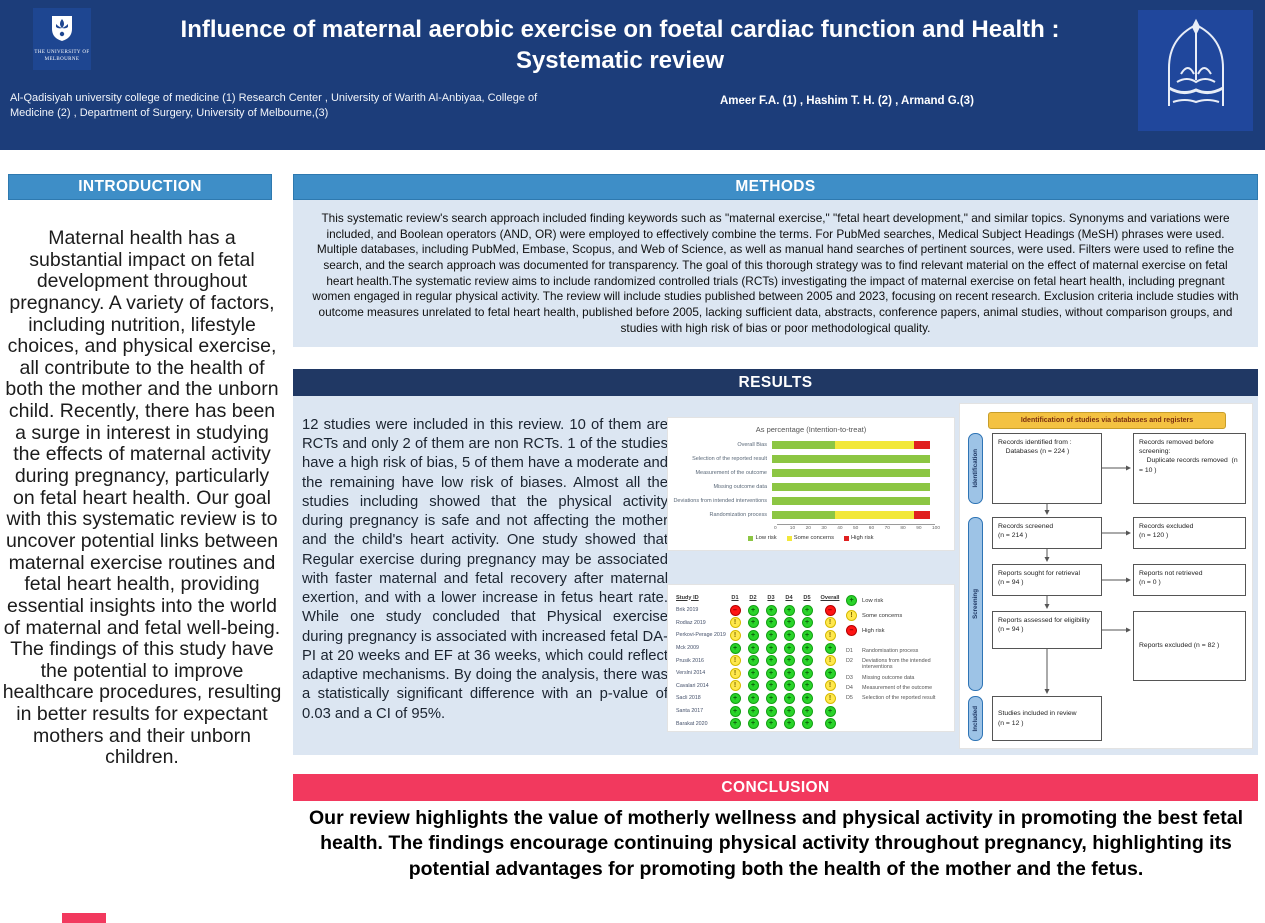 This screenshot has width=1265, height=923. Describe the element at coordinates (849, 677) in the screenshot. I see `domain-code: D3` at that location.